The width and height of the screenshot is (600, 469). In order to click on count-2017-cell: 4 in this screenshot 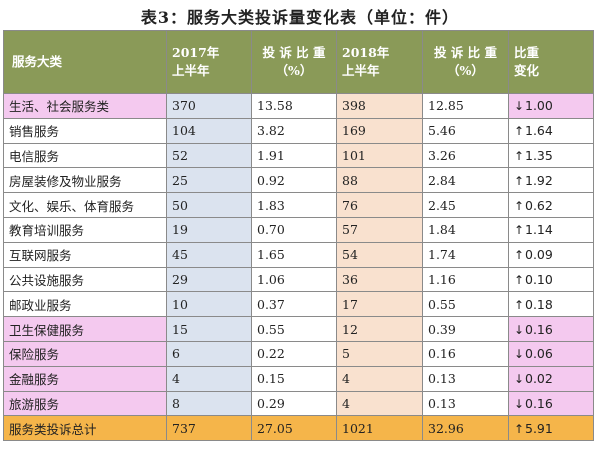, I will do `click(209, 378)`.